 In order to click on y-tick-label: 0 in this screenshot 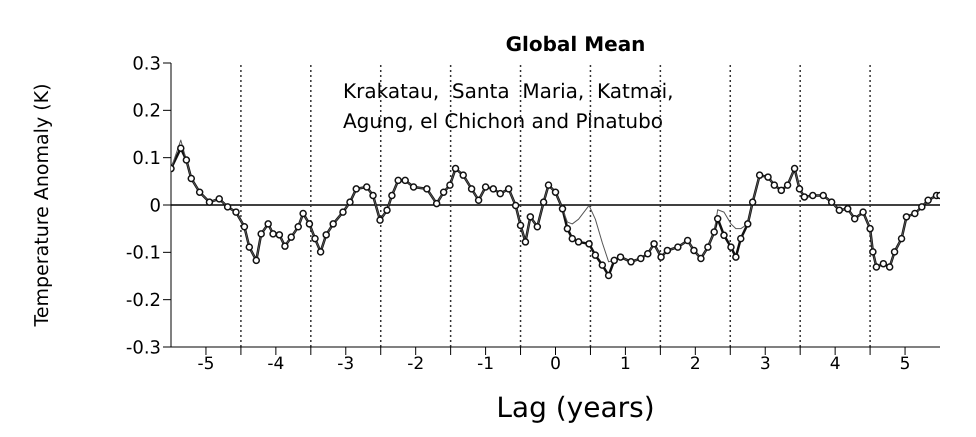, I will do `click(155, 205)`.